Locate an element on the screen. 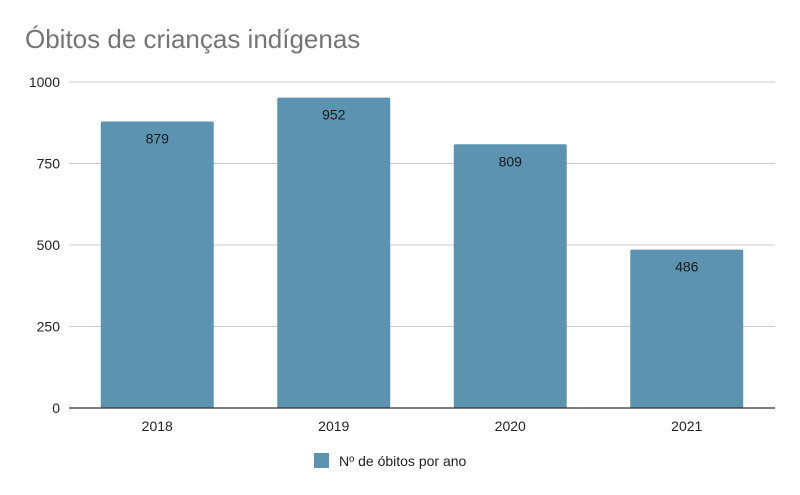  legend-swatch is located at coordinates (321, 460).